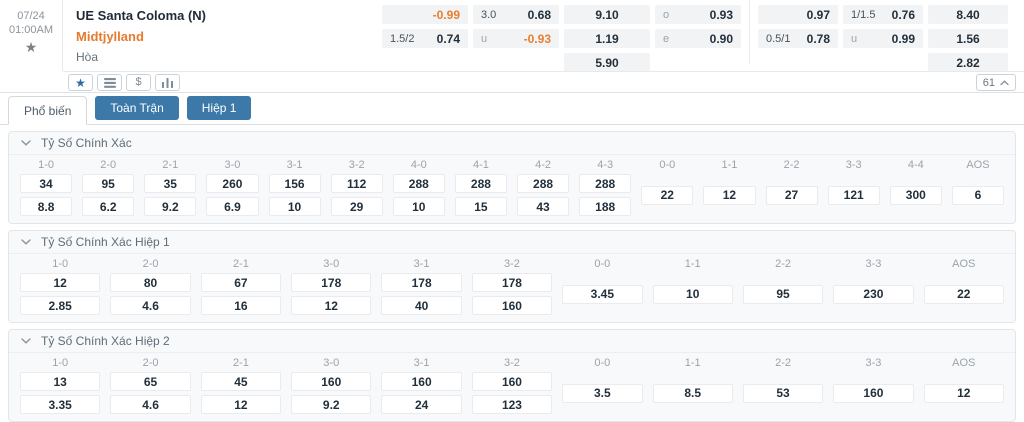  What do you see at coordinates (798, 14) in the screenshot?
I see `odds-cell: 0.97` at bounding box center [798, 14].